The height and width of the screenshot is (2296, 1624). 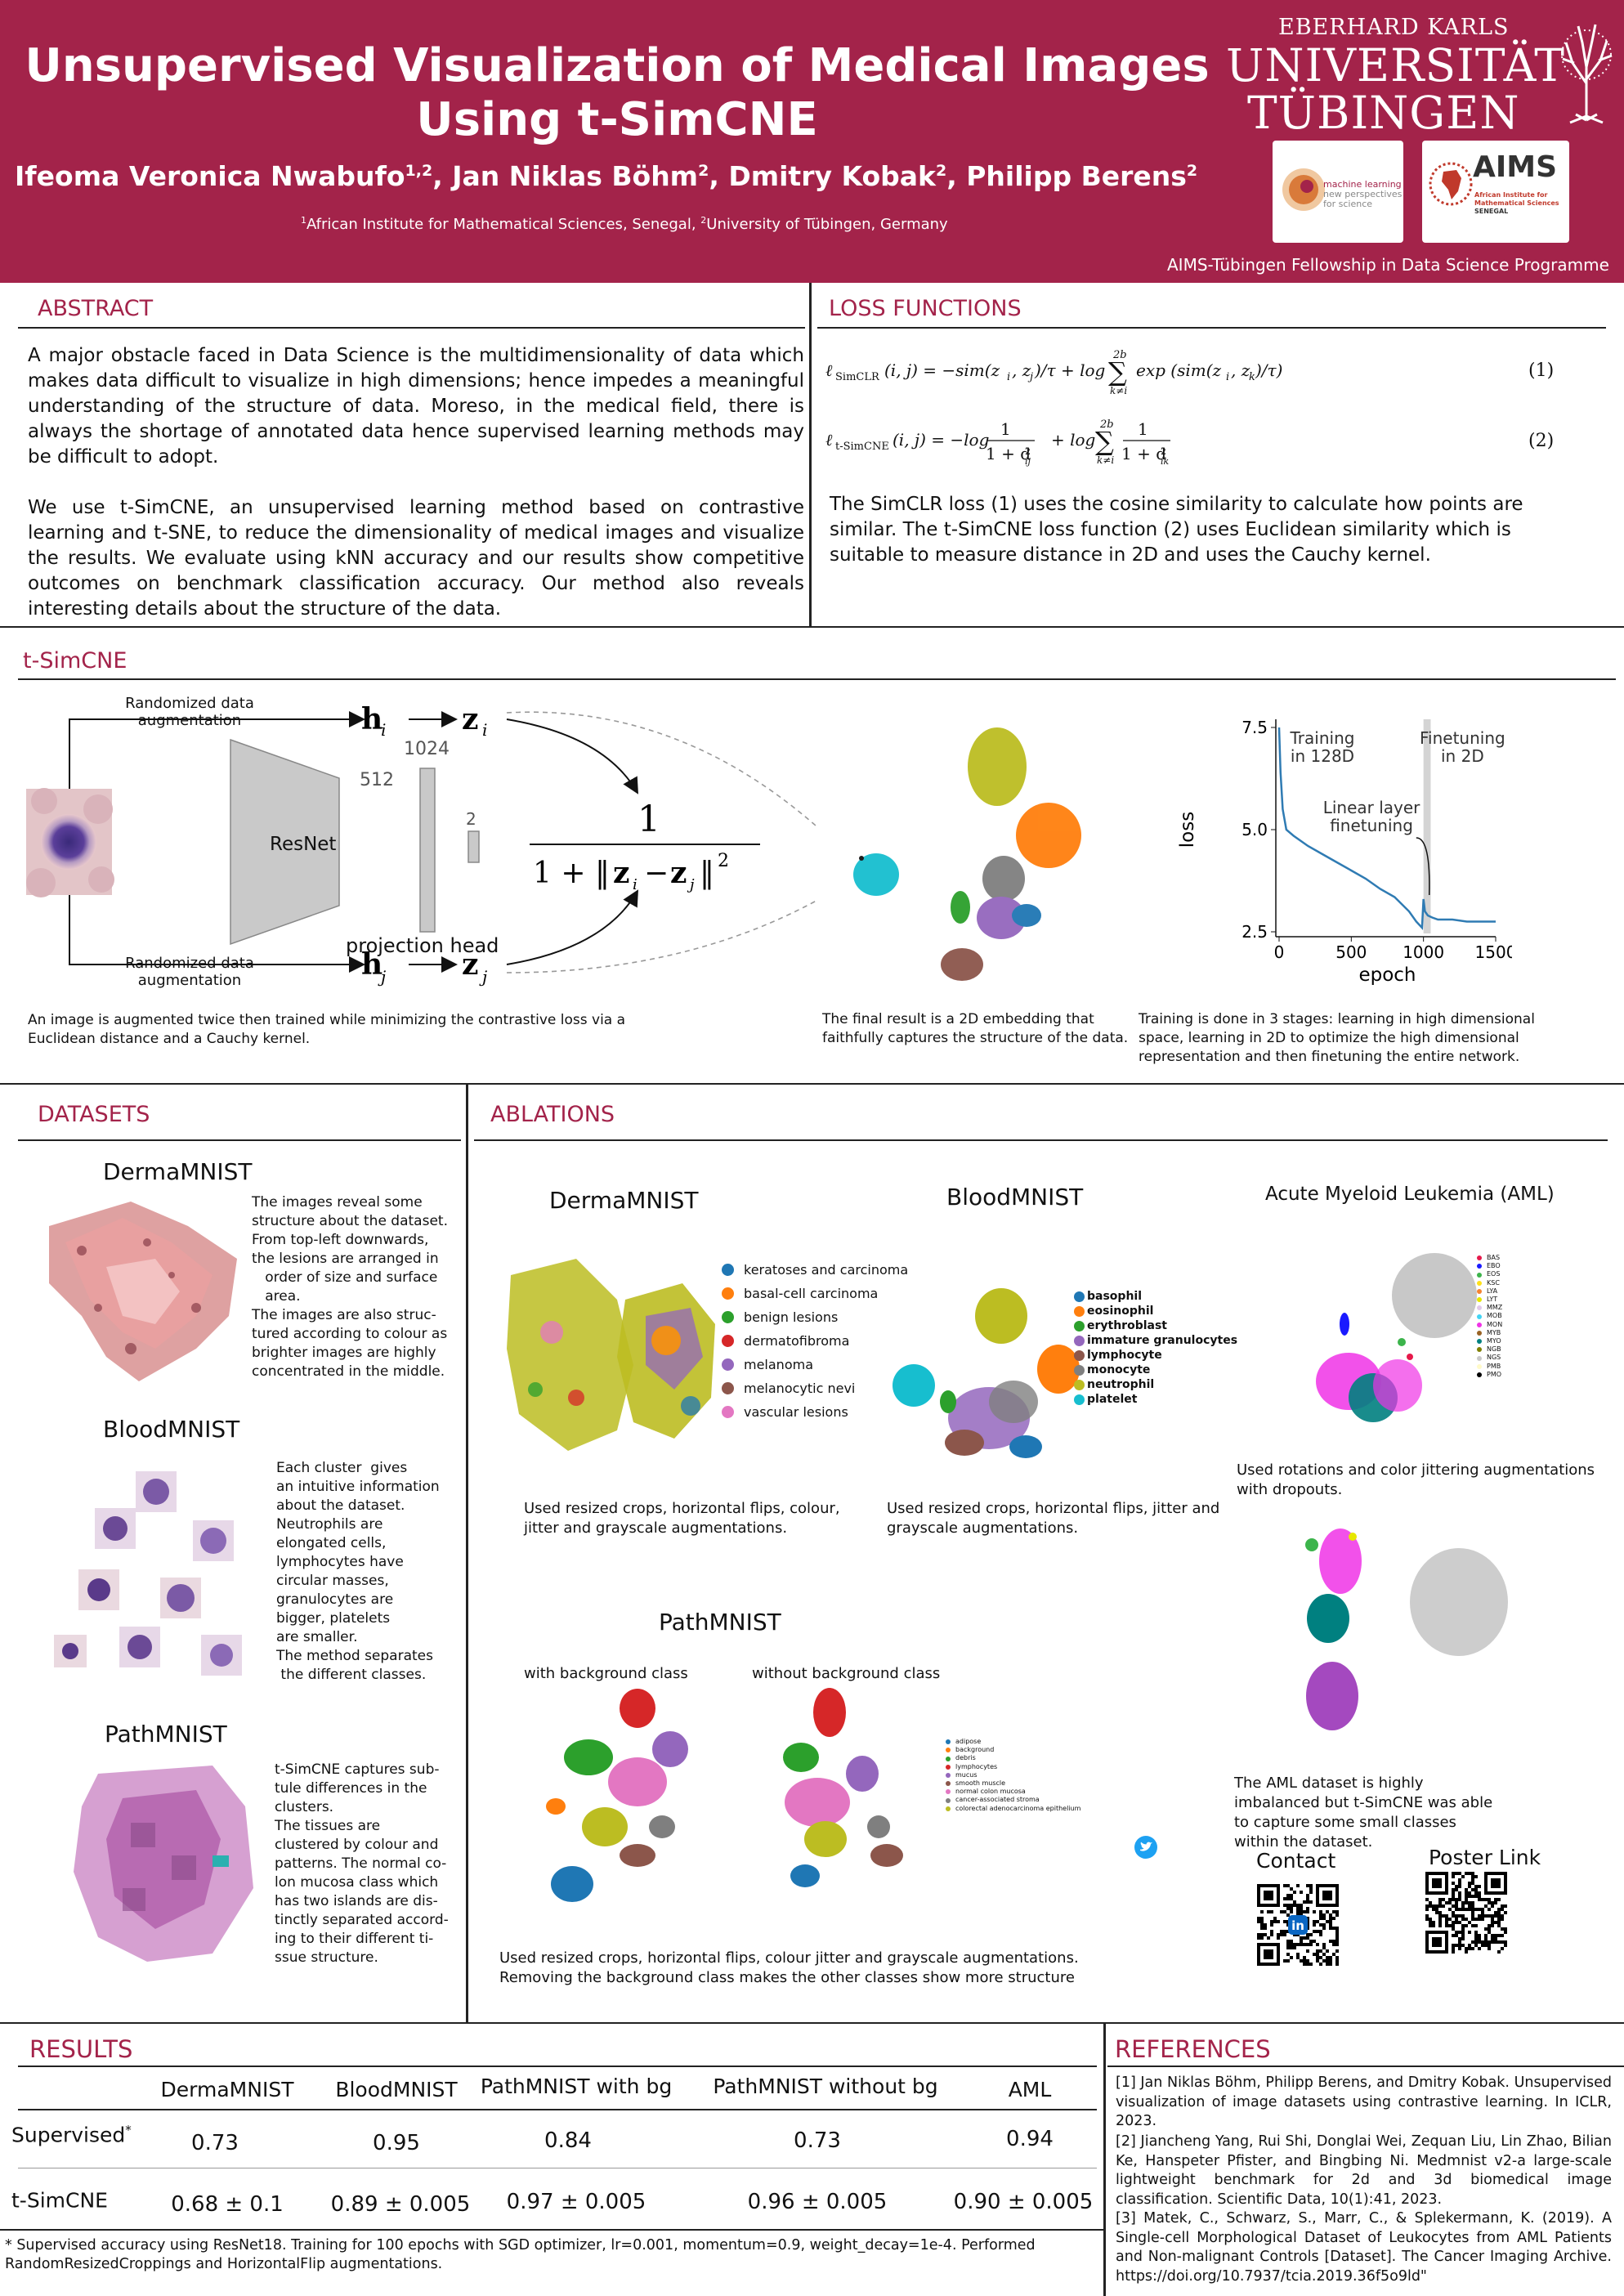 What do you see at coordinates (329, 1525) in the screenshot?
I see `description-line: Neutrophils are` at bounding box center [329, 1525].